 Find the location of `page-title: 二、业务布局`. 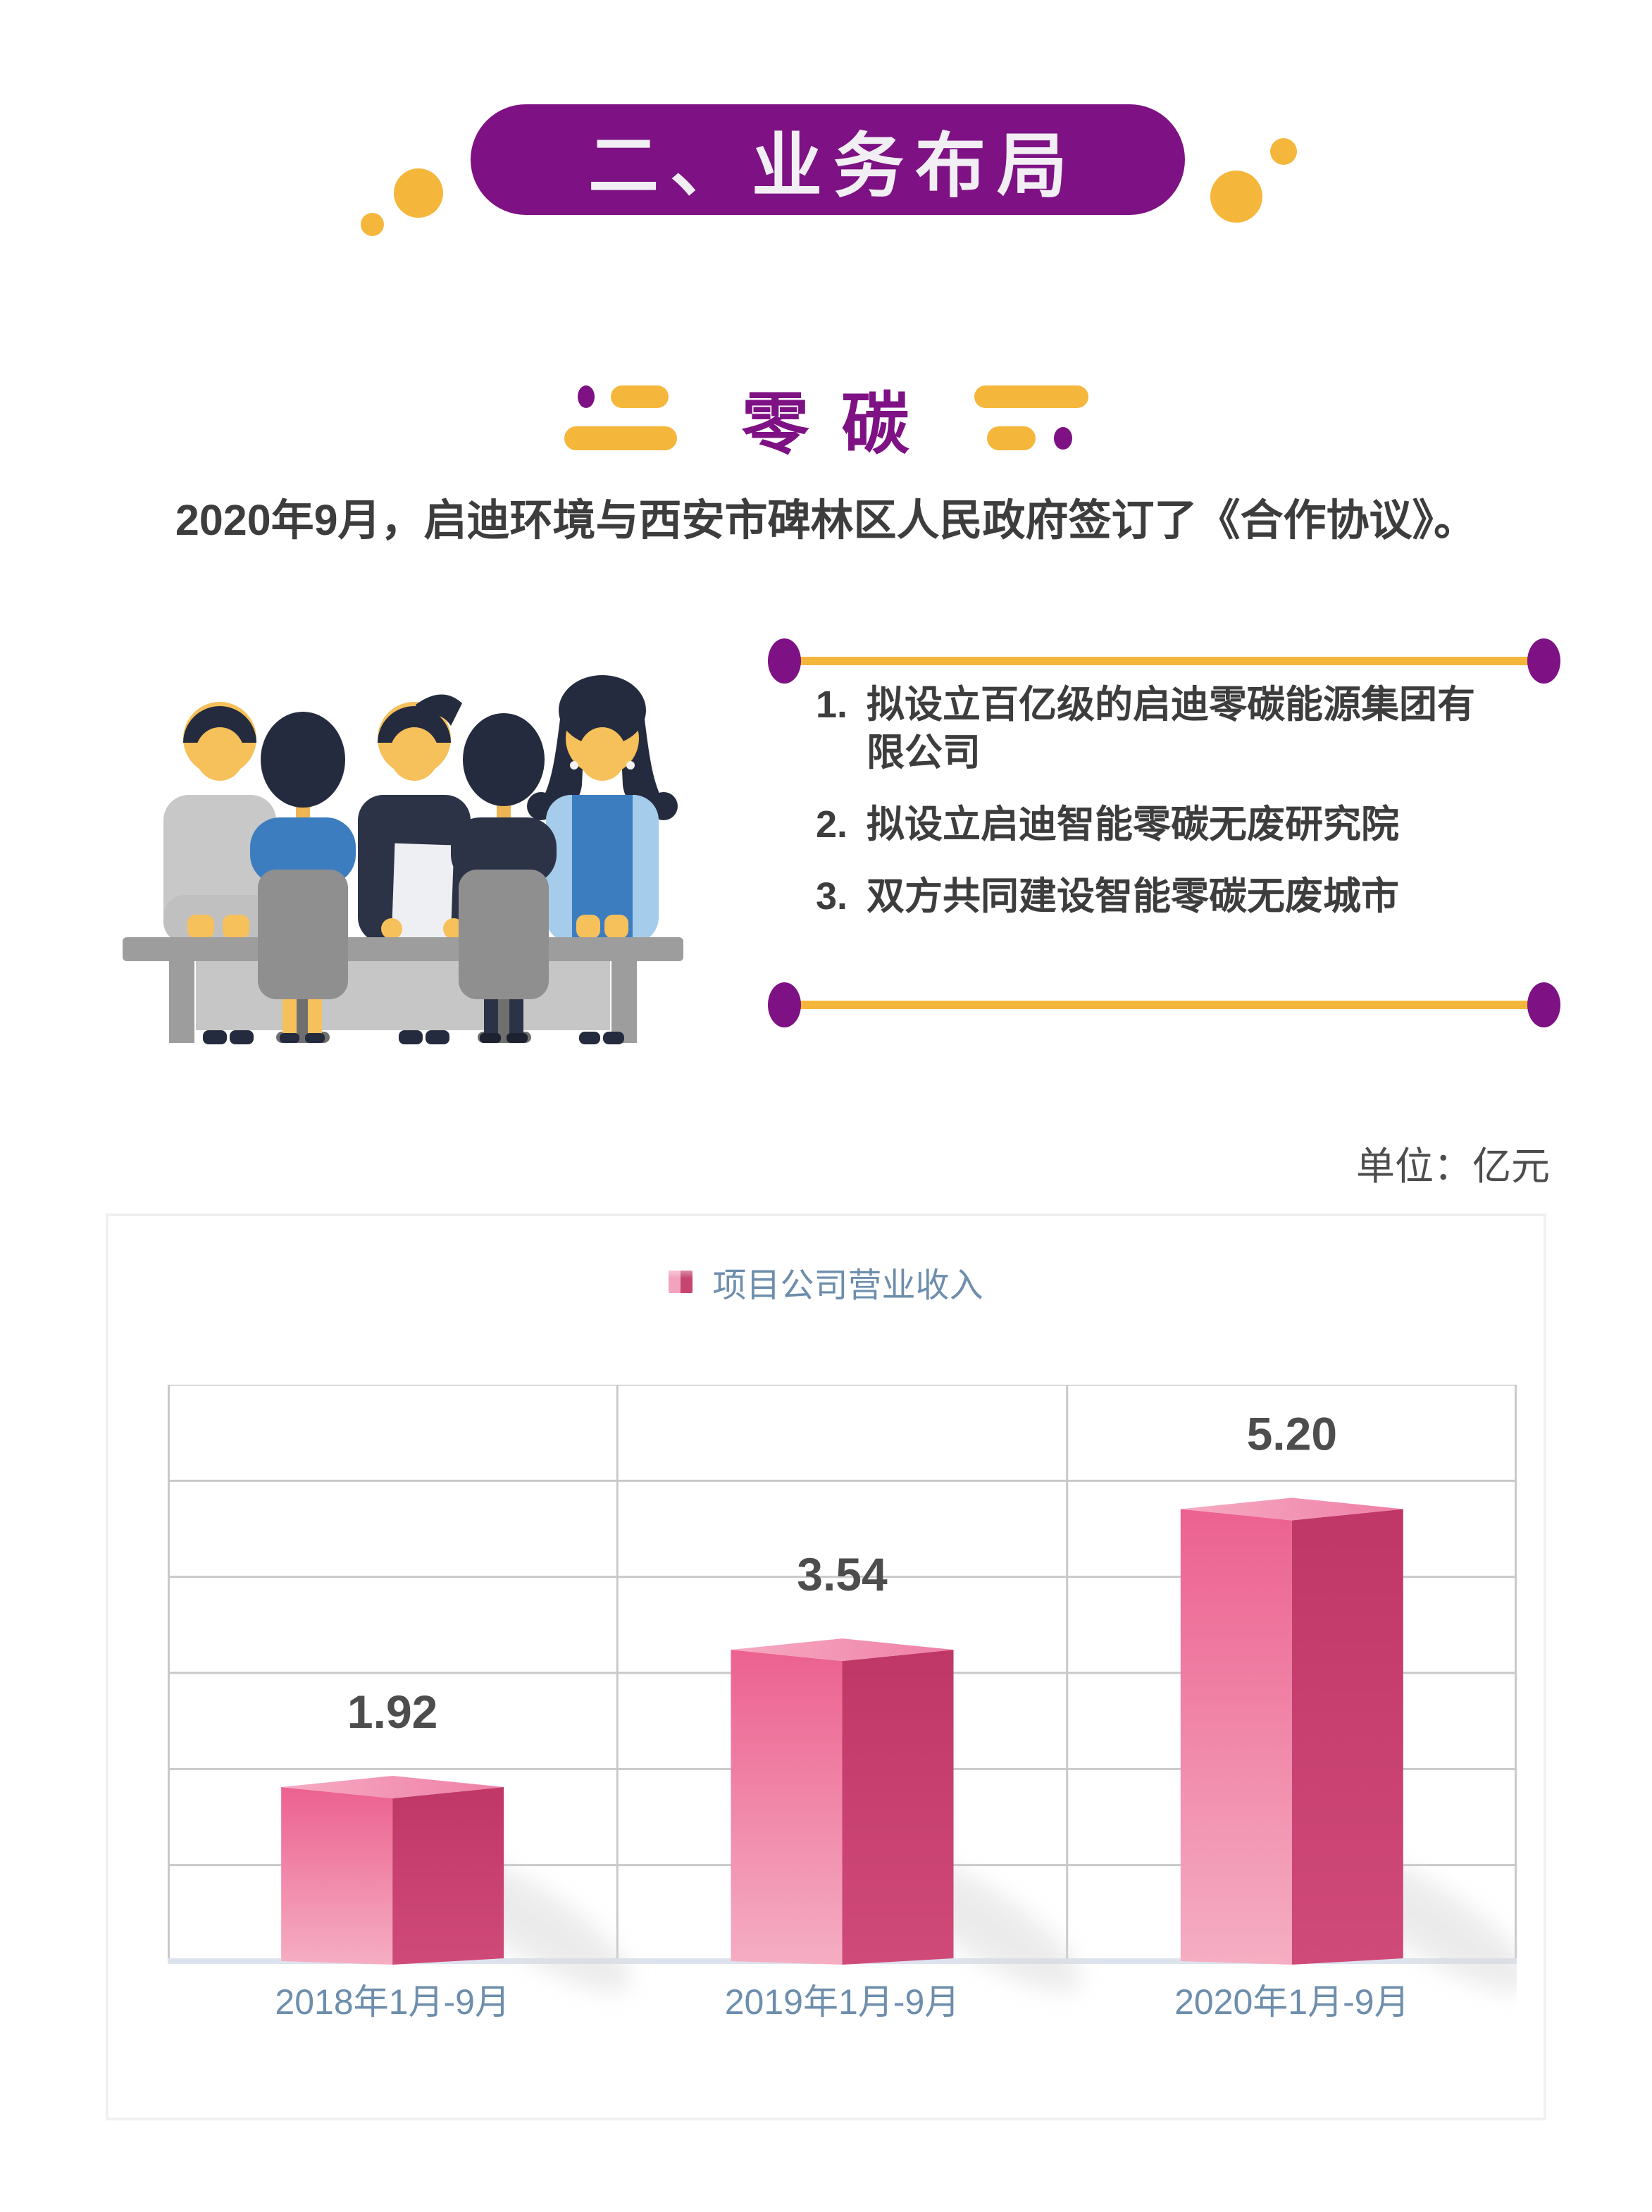

page-title: 二、业务布局 is located at coordinates (833, 166).